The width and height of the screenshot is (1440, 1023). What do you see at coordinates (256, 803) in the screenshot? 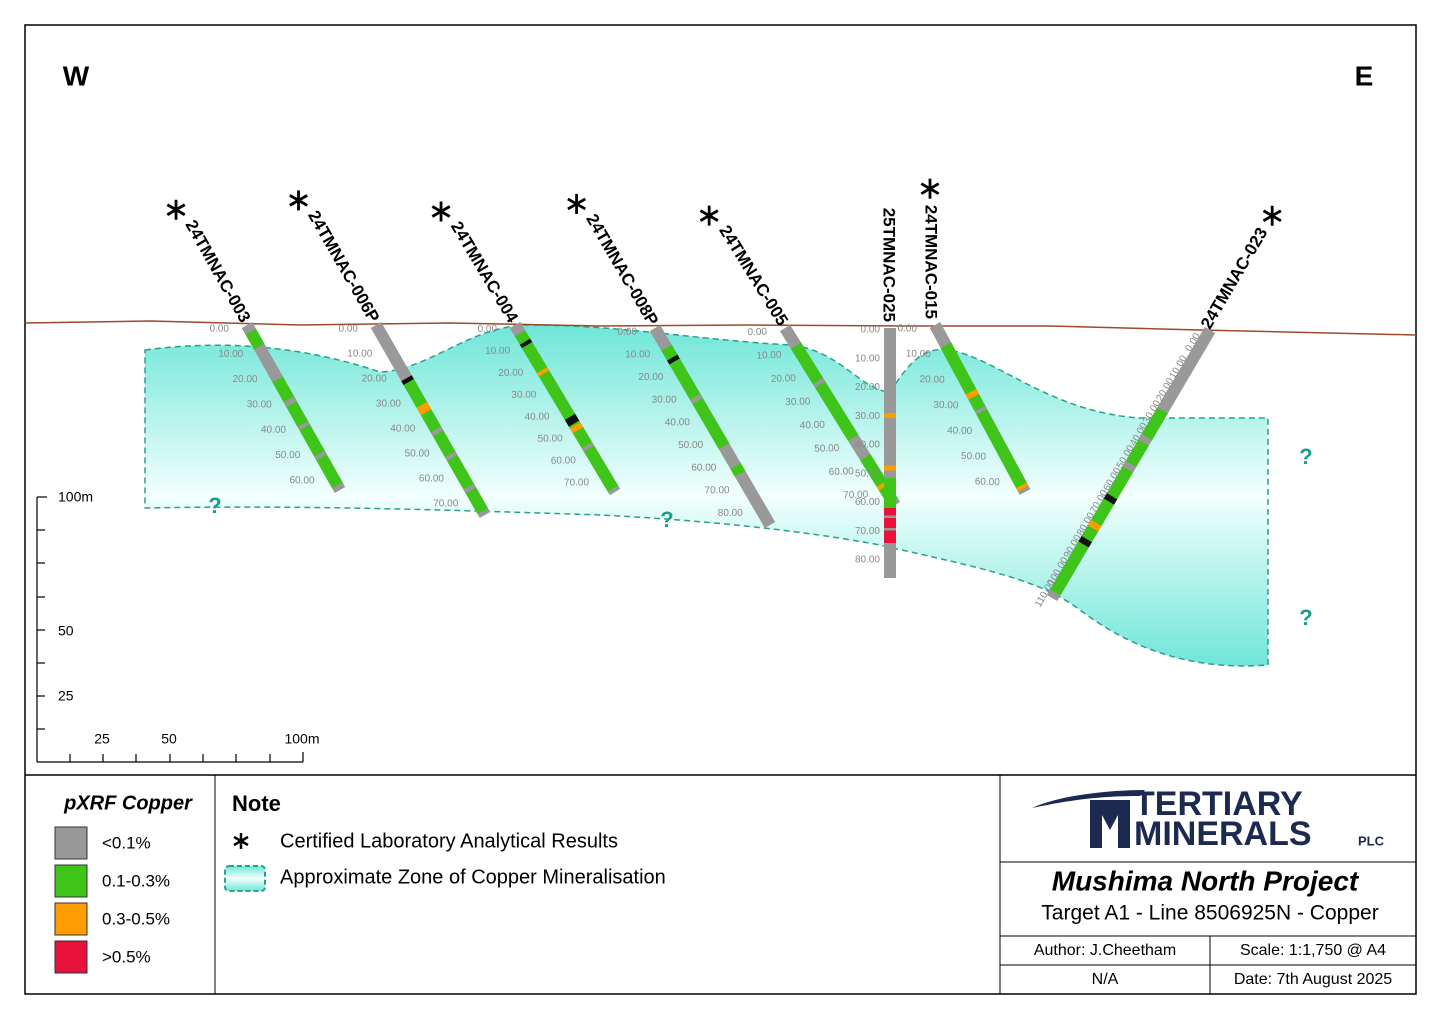
I see `note-title: Note` at bounding box center [256, 803].